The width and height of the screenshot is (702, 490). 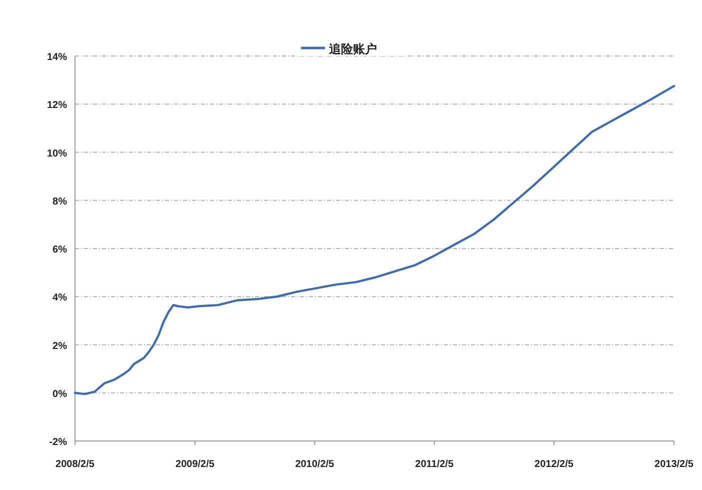 What do you see at coordinates (352, 49) in the screenshot?
I see `legend-label: 追险账户` at bounding box center [352, 49].